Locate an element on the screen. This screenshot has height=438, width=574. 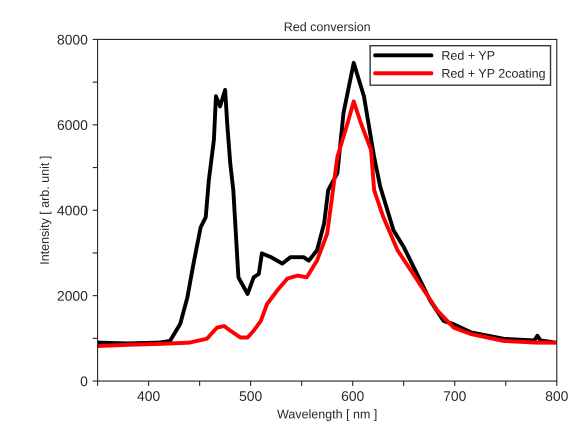
legend-label: Red + YP 2coating is located at coordinates (493, 74).